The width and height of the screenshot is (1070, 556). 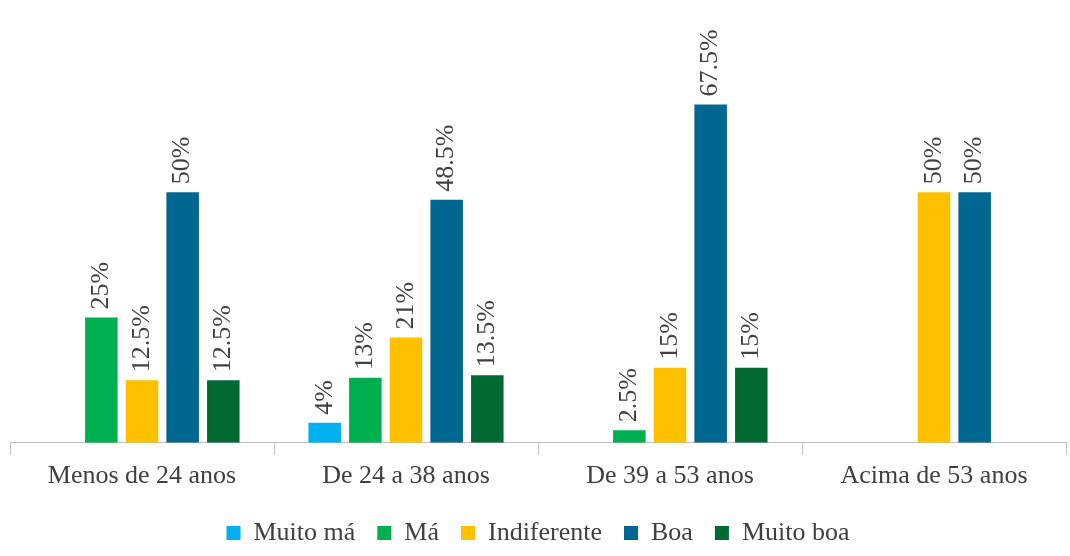 I want to click on legend-label: Boa, so click(x=672, y=531).